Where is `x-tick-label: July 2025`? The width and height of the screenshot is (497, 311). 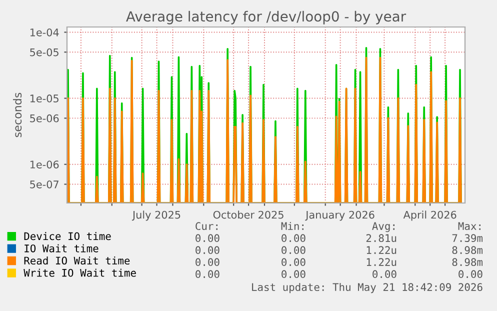
x-tick-label: July 2025 is located at coordinates (156, 215).